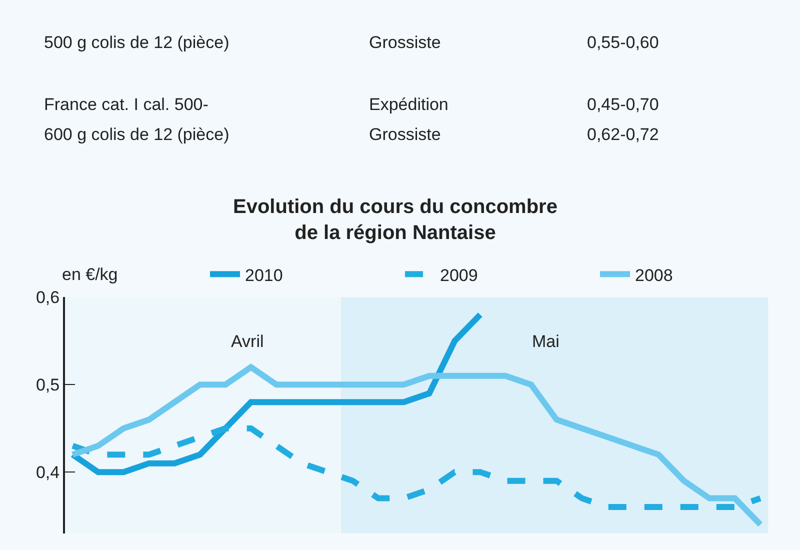  What do you see at coordinates (126, 104) in the screenshot?
I see `text: France cat. I cal. 500-` at bounding box center [126, 104].